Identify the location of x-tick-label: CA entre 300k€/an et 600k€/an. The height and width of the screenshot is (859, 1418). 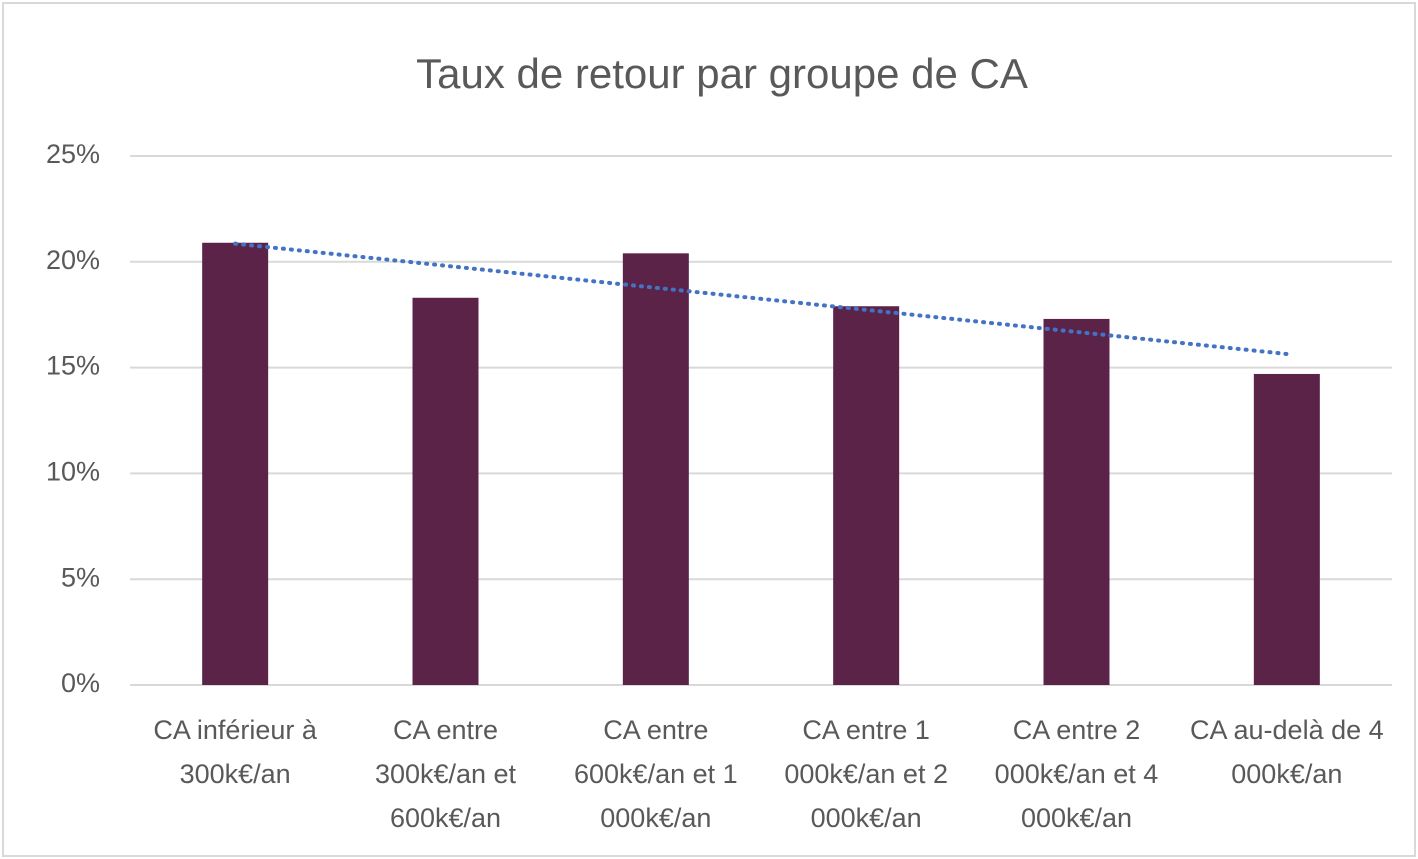
(445, 774).